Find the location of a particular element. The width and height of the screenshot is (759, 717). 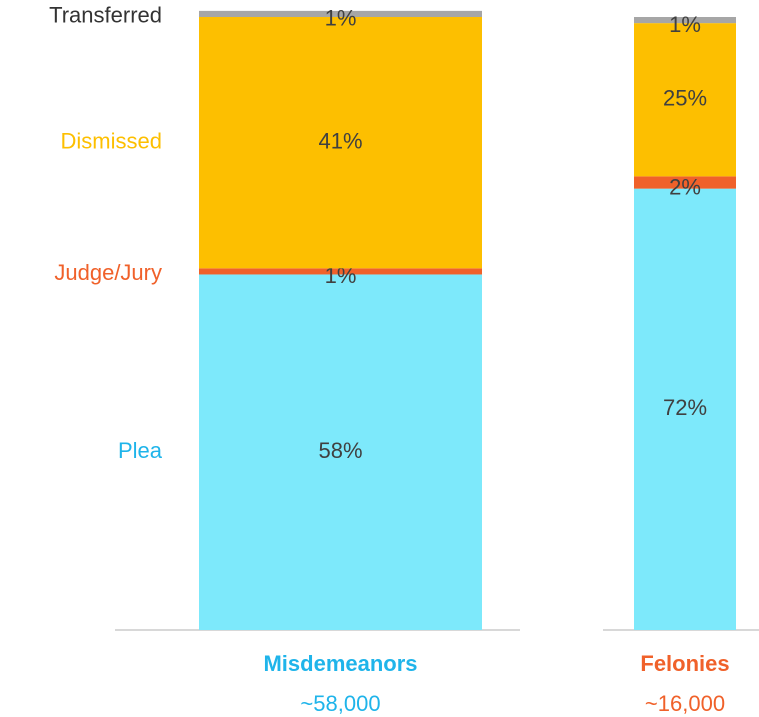

legend-label: Plea is located at coordinates (140, 450).